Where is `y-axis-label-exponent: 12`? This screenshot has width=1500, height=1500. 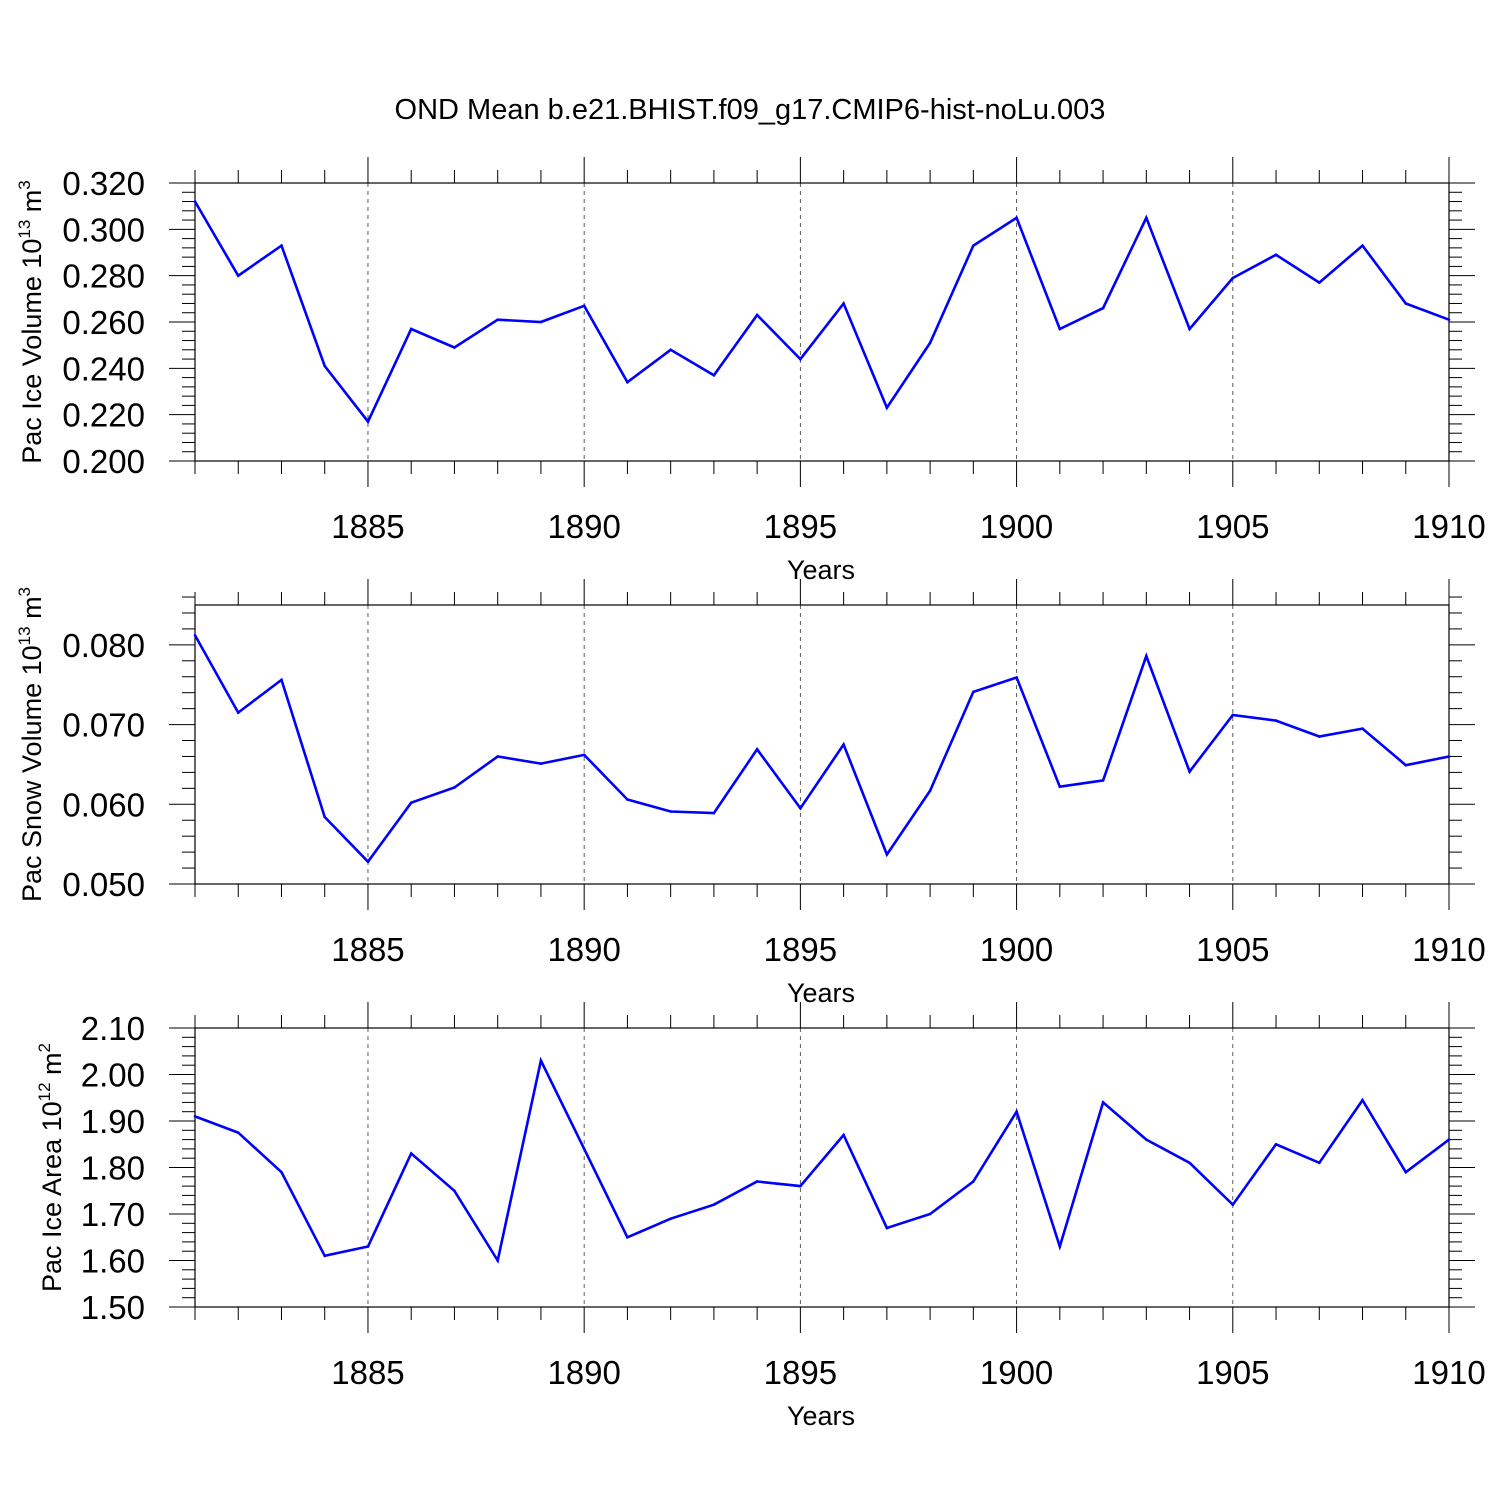 y-axis-label-exponent: 12 is located at coordinates (44, 1091).